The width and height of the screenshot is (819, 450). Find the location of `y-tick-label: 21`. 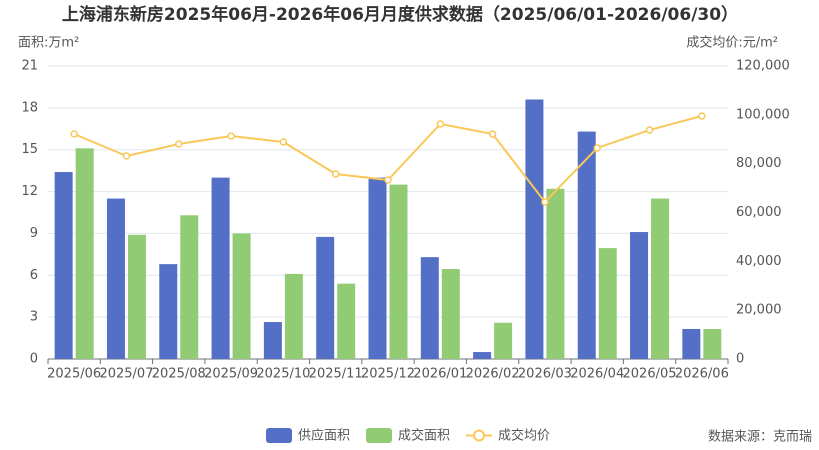

y-tick-label: 21 is located at coordinates (29, 66).